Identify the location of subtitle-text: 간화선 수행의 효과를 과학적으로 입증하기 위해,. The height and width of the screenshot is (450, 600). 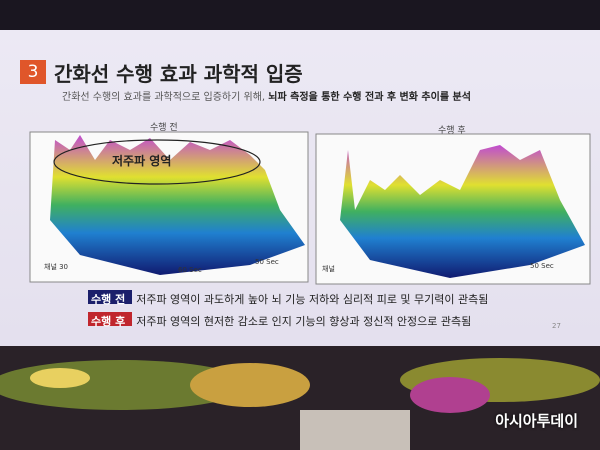
(164, 97).